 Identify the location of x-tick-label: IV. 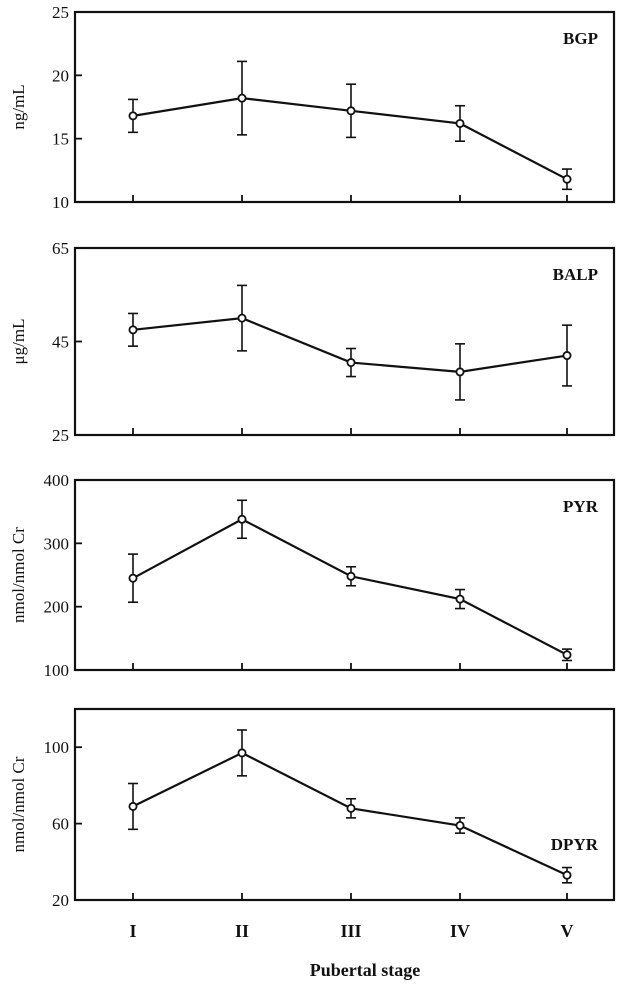
(460, 931).